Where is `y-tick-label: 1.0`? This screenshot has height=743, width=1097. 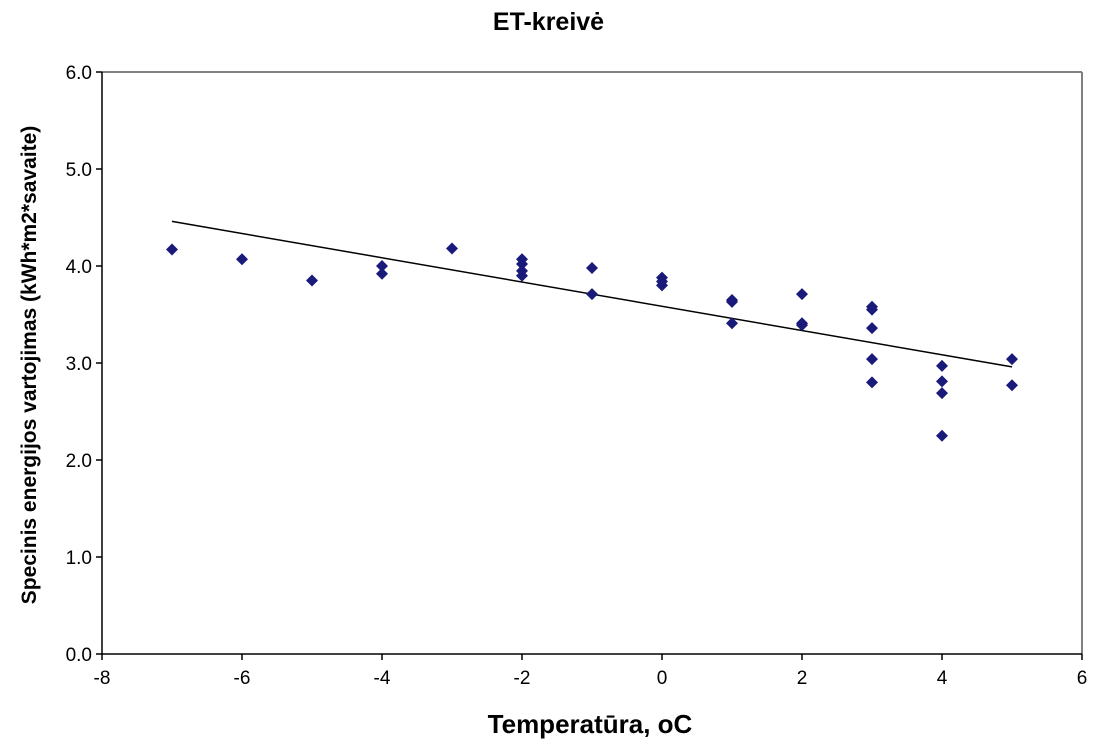 y-tick-label: 1.0 is located at coordinates (79, 558).